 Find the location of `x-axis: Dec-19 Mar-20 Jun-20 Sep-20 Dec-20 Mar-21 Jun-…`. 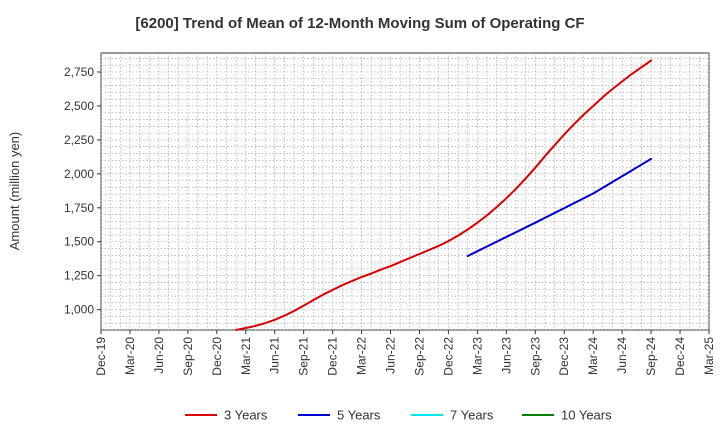

x-axis: Dec-19 Mar-20 Jun-20 Sep-20 Dec-20 Mar-21 Jun-… is located at coordinates (405, 353).